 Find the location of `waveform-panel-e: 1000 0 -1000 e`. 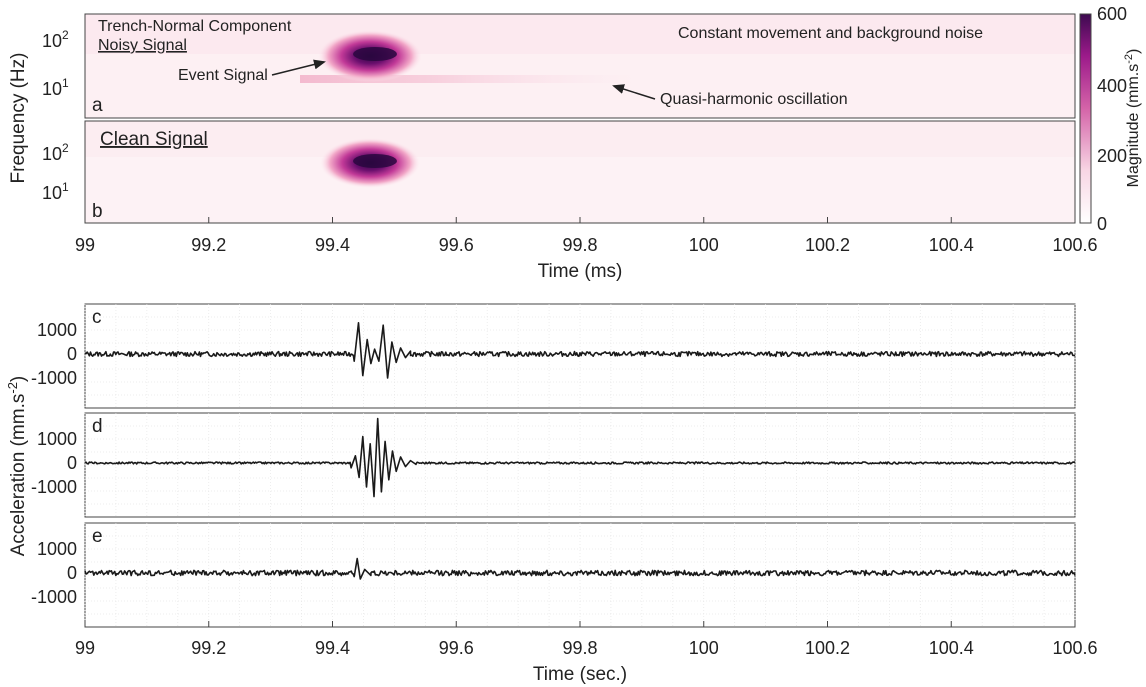

waveform-panel-e: 1000 0 -1000 e is located at coordinates (553, 575).